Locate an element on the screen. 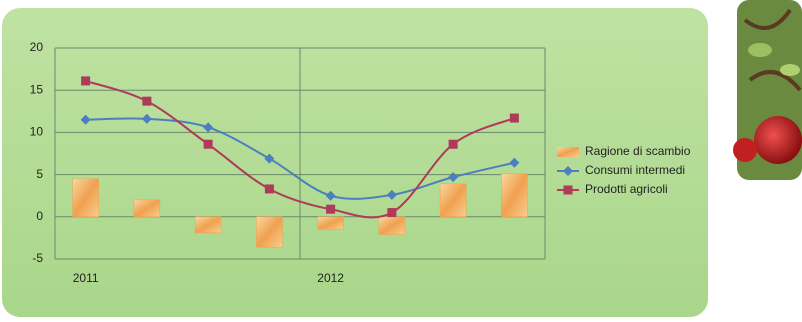  y-tick-label: 10 is located at coordinates (37, 132).